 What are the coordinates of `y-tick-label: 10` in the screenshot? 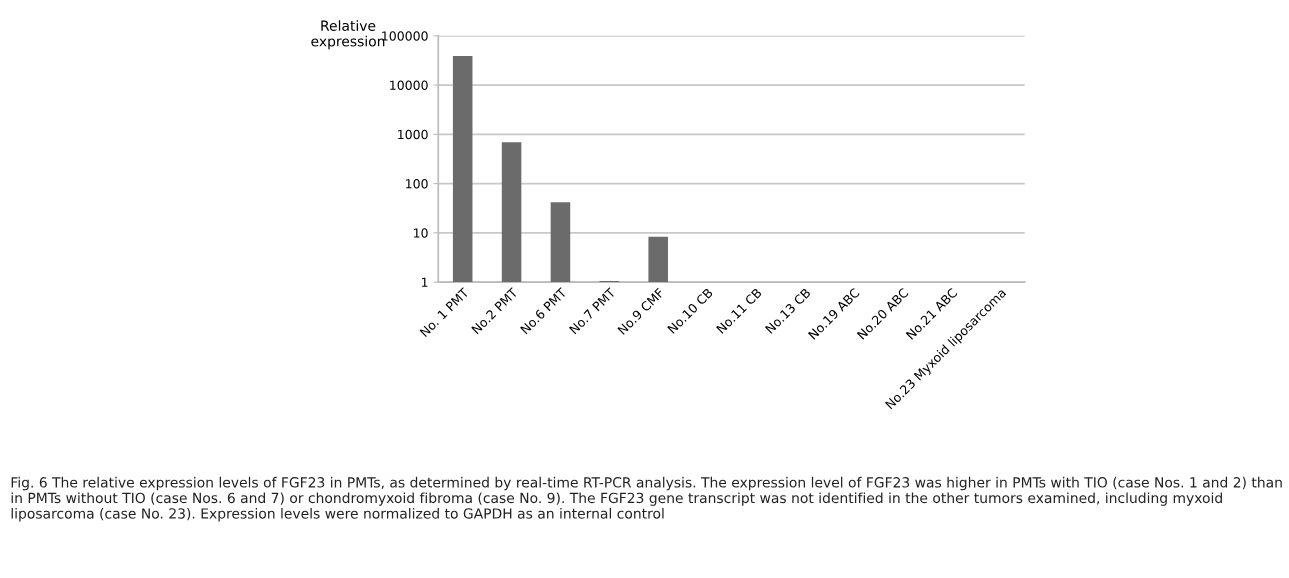 It's located at (421, 233).